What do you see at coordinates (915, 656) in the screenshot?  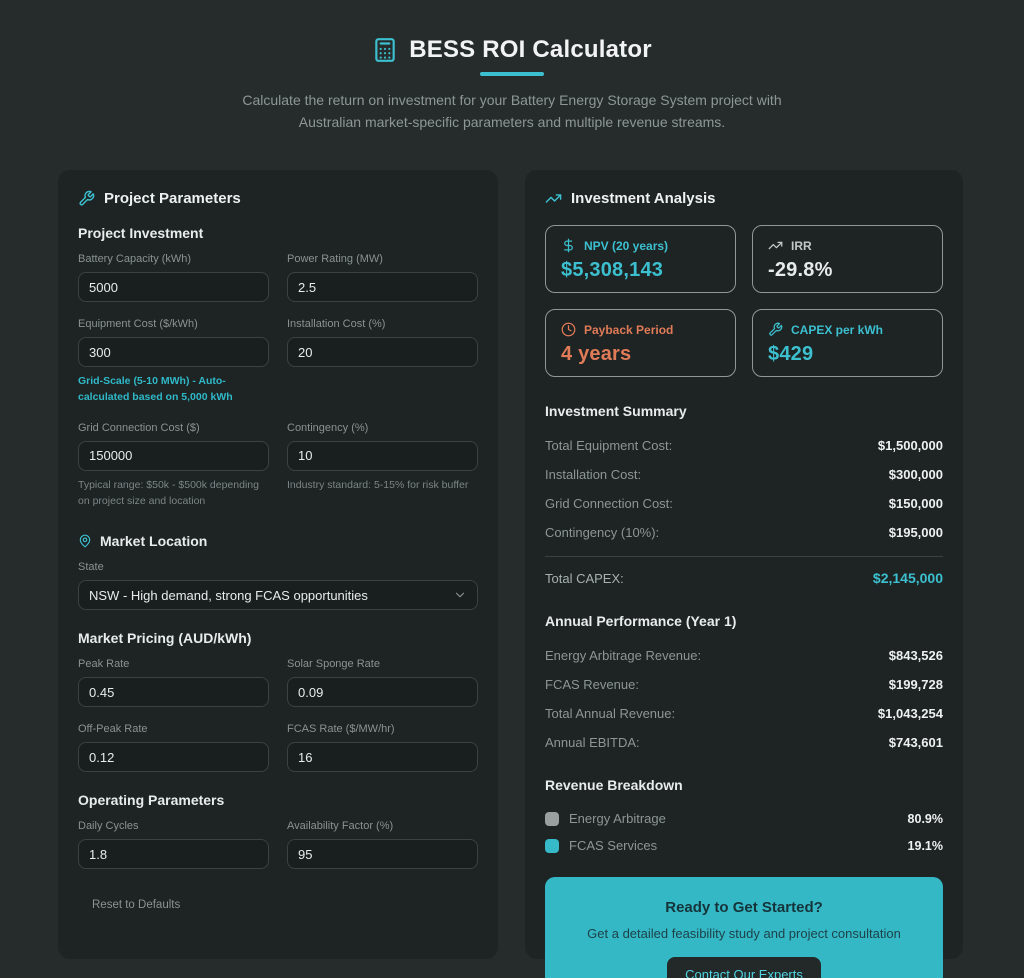 I see `performance-row-value: $843,526` at bounding box center [915, 656].